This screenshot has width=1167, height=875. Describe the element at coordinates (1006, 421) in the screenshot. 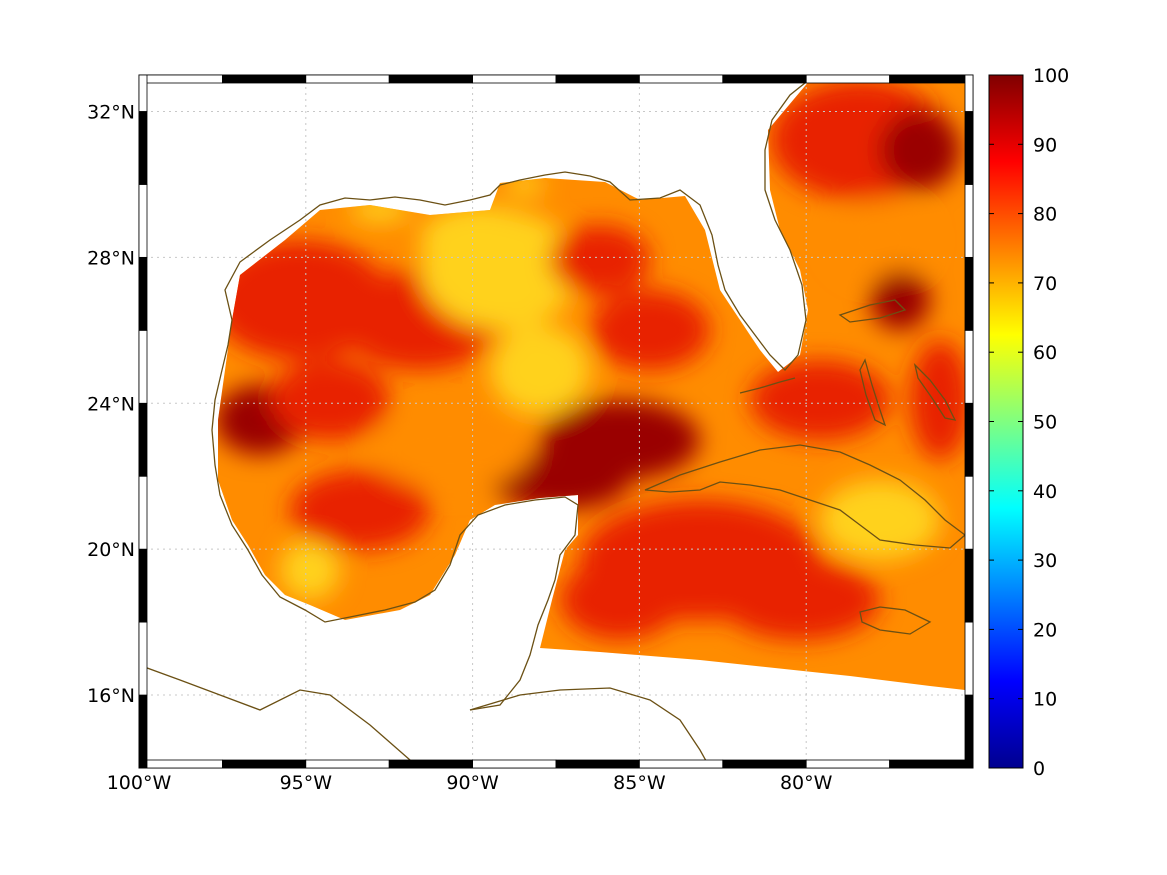

I see `colorbar-gradient` at that location.